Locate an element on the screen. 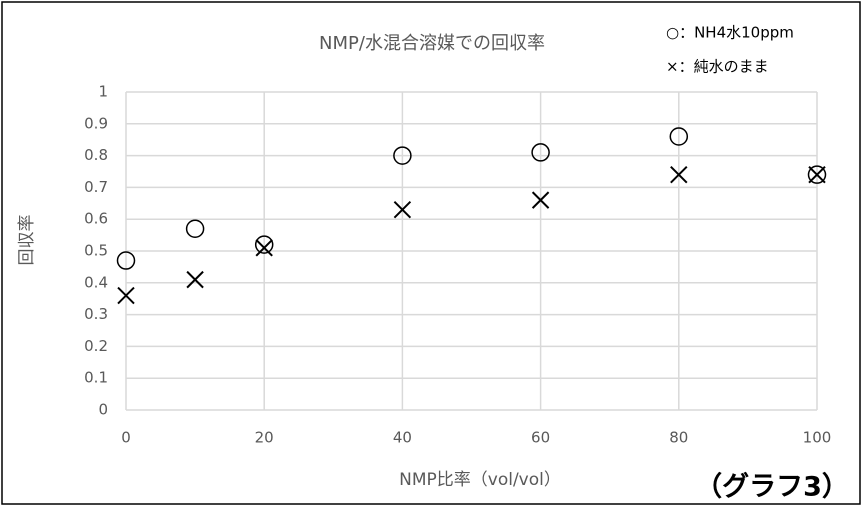  y-tick-label: 0.6 is located at coordinates (96, 219).